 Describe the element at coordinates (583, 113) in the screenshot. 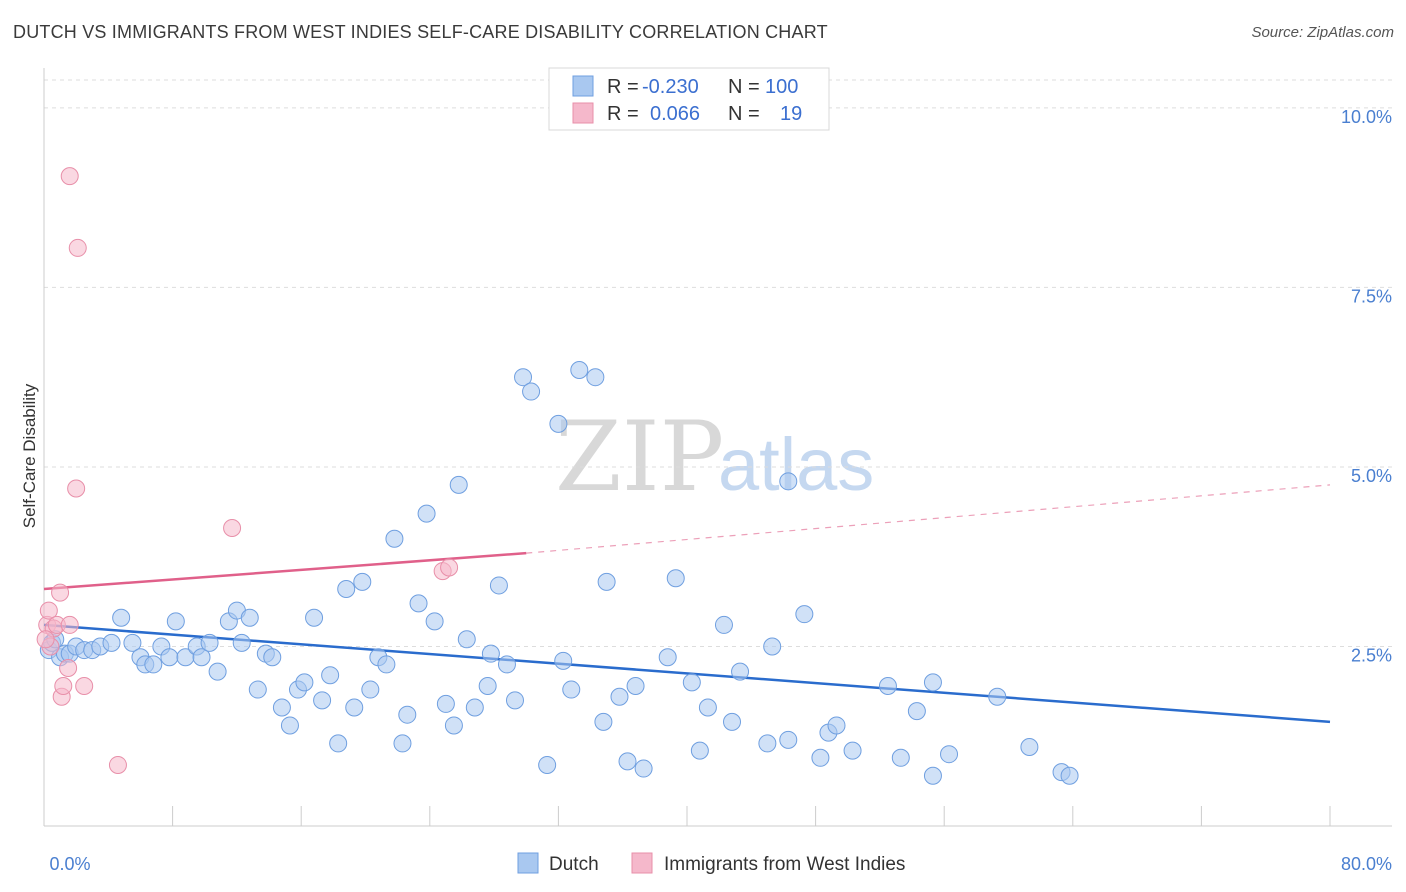

I see `legend-swatch-west-indies` at that location.